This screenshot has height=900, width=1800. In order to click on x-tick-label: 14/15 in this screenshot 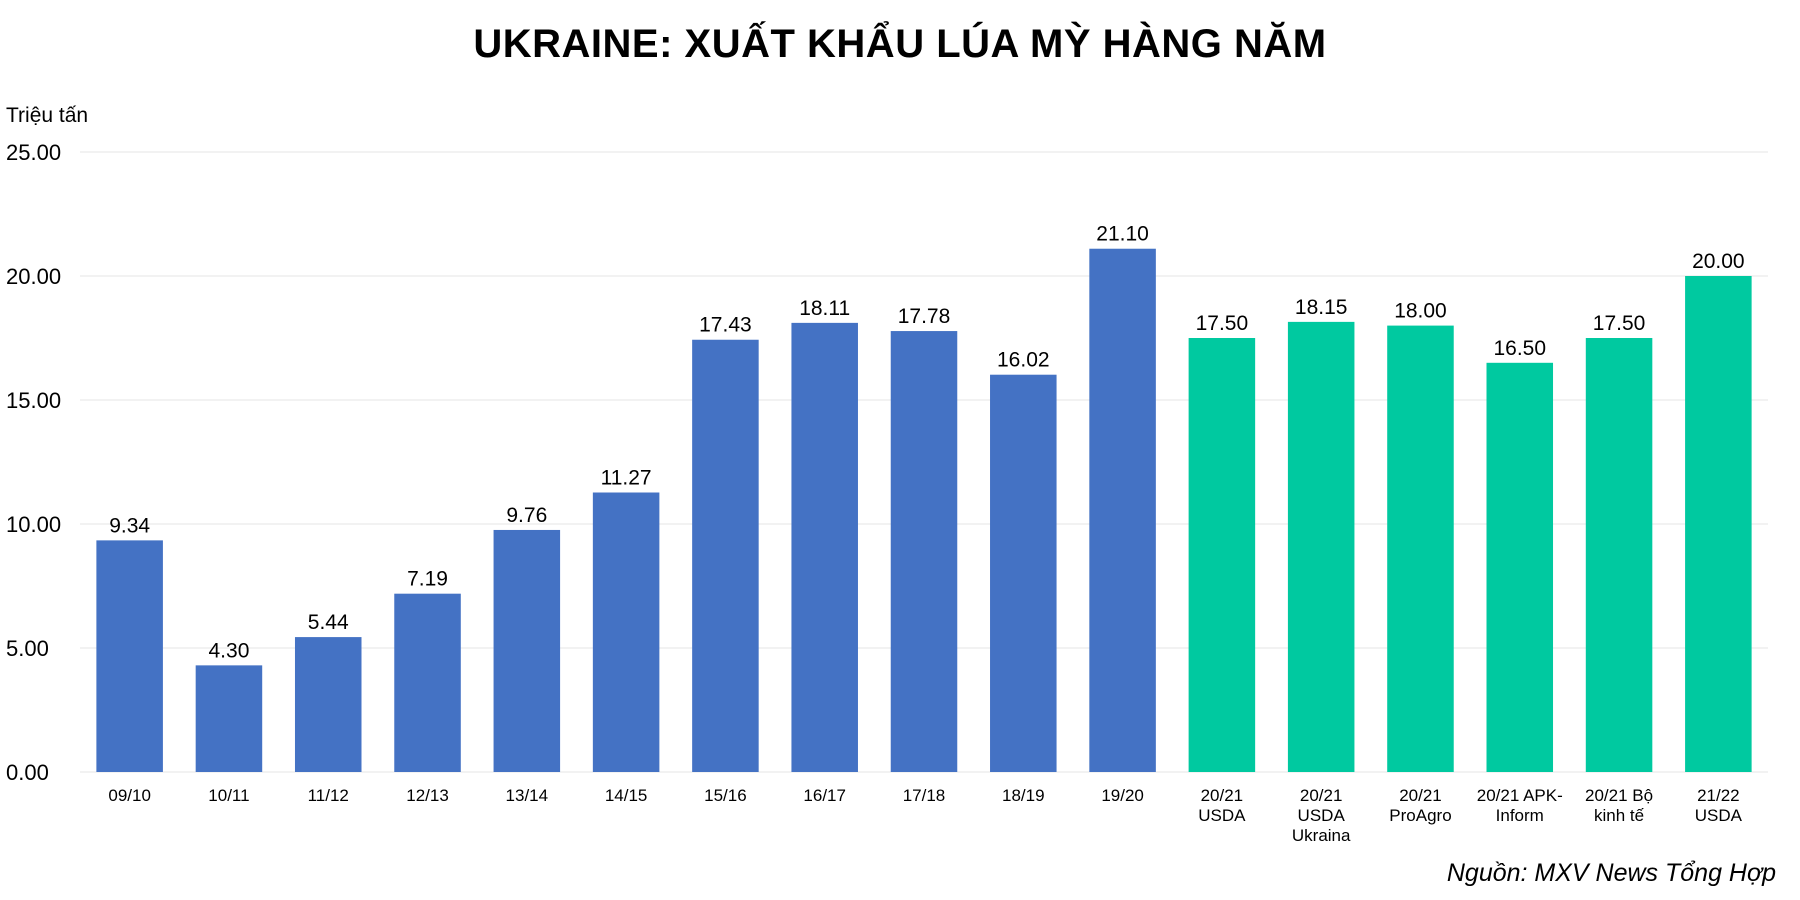, I will do `click(626, 795)`.